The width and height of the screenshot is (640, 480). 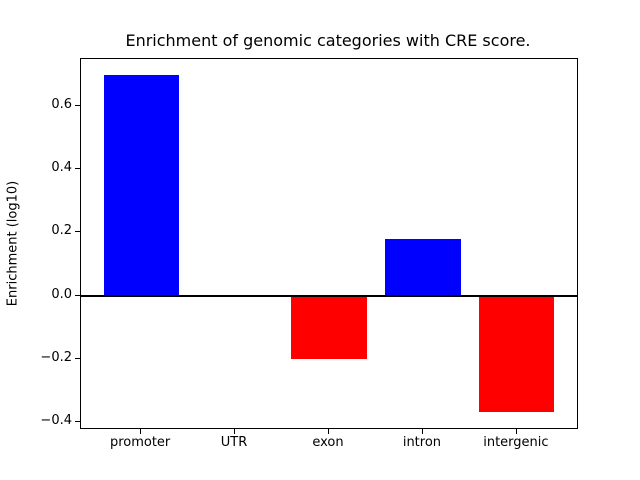 What do you see at coordinates (13, 243) in the screenshot?
I see `y-axis-label: Enrichment (log10)` at bounding box center [13, 243].